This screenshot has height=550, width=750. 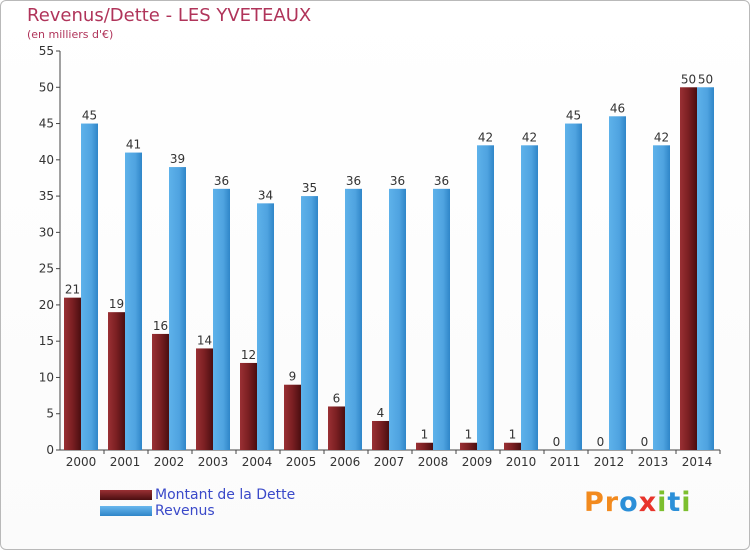 I want to click on y-tick-label: 30, so click(x=46, y=232).